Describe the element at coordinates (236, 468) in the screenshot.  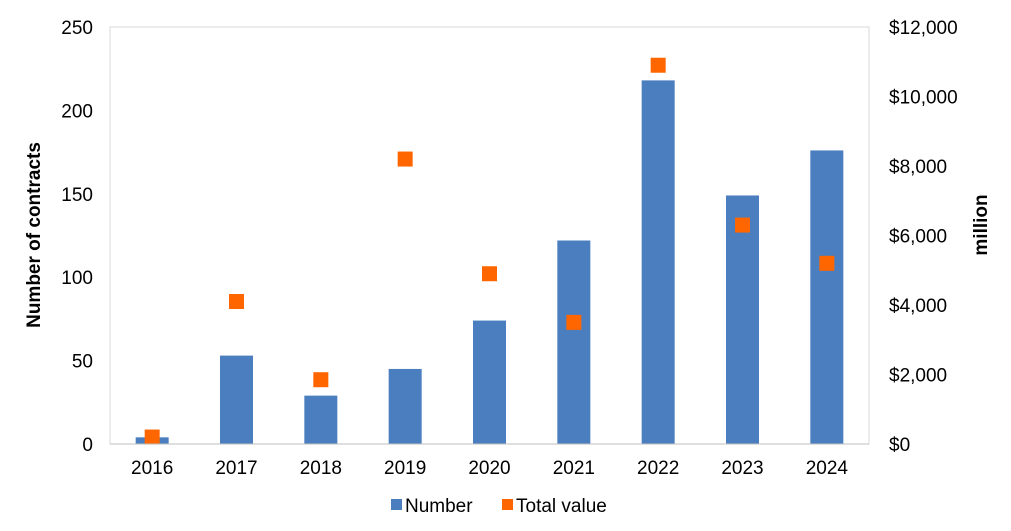
I see `x-tick-label: 2017` at that location.